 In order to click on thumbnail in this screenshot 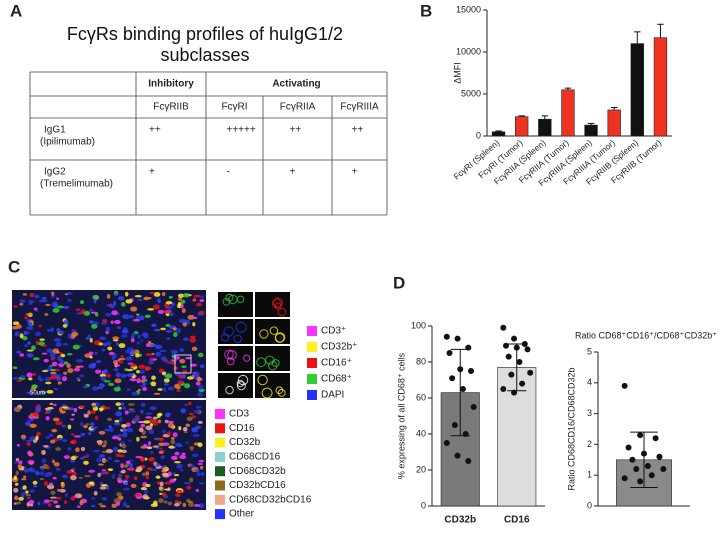, I will do `click(235, 358)`.